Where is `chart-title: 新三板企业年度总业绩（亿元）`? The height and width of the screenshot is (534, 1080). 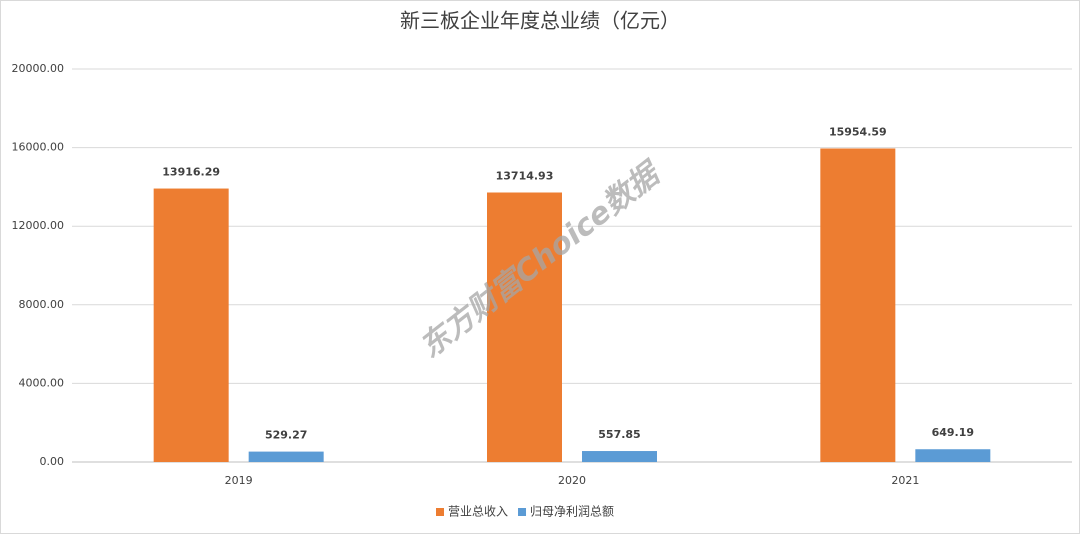 chart-title: 新三板企业年度总业绩（亿元） is located at coordinates (540, 21).